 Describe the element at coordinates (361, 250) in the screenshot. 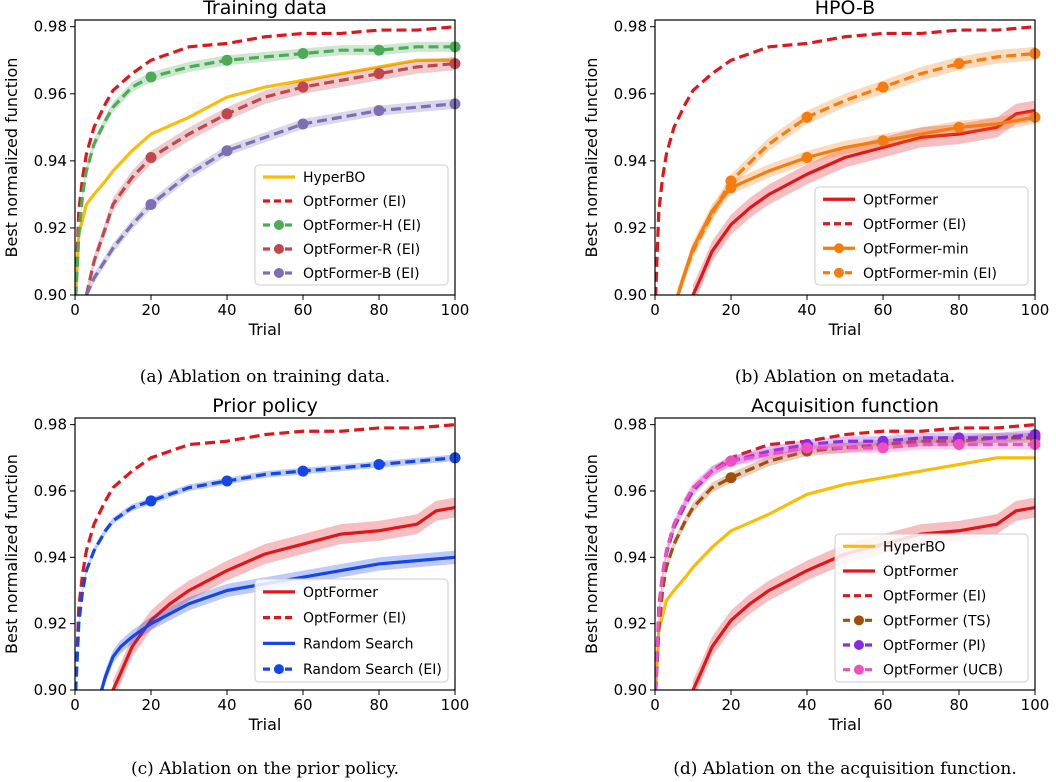

I see `legend-label: OptFormer-R (EI)` at that location.